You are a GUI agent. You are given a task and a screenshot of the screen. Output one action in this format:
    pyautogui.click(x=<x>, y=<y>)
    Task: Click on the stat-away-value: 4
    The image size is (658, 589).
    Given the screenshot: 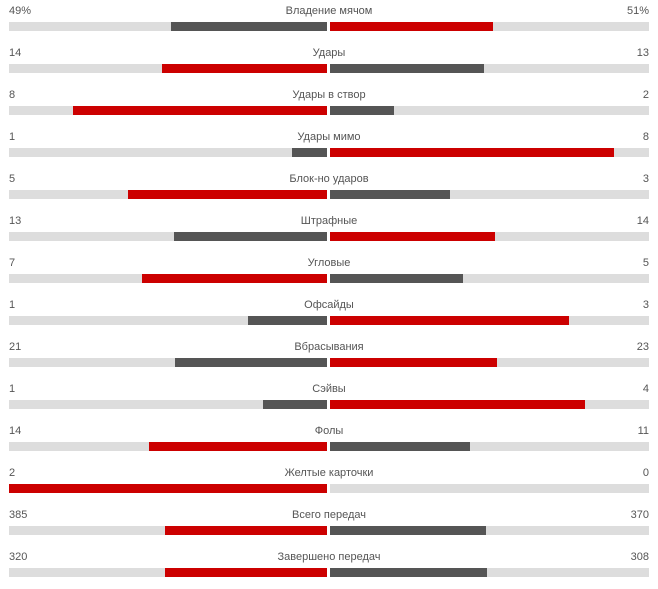 What is the action you would take?
    pyautogui.click(x=645, y=389)
    